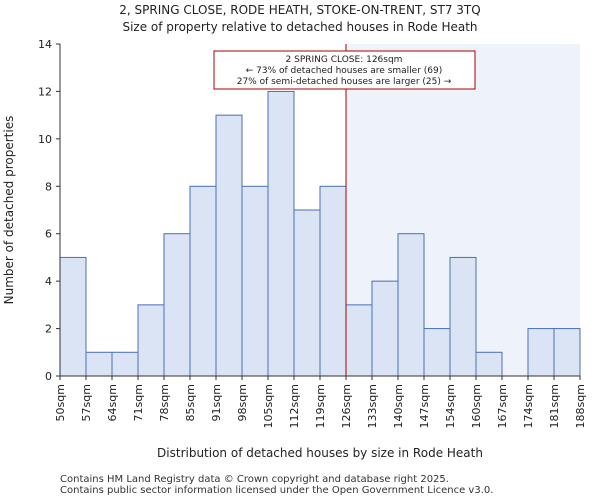 Image resolution: width=600 pixels, height=500 pixels. I want to click on annotation-box, so click(344, 70).